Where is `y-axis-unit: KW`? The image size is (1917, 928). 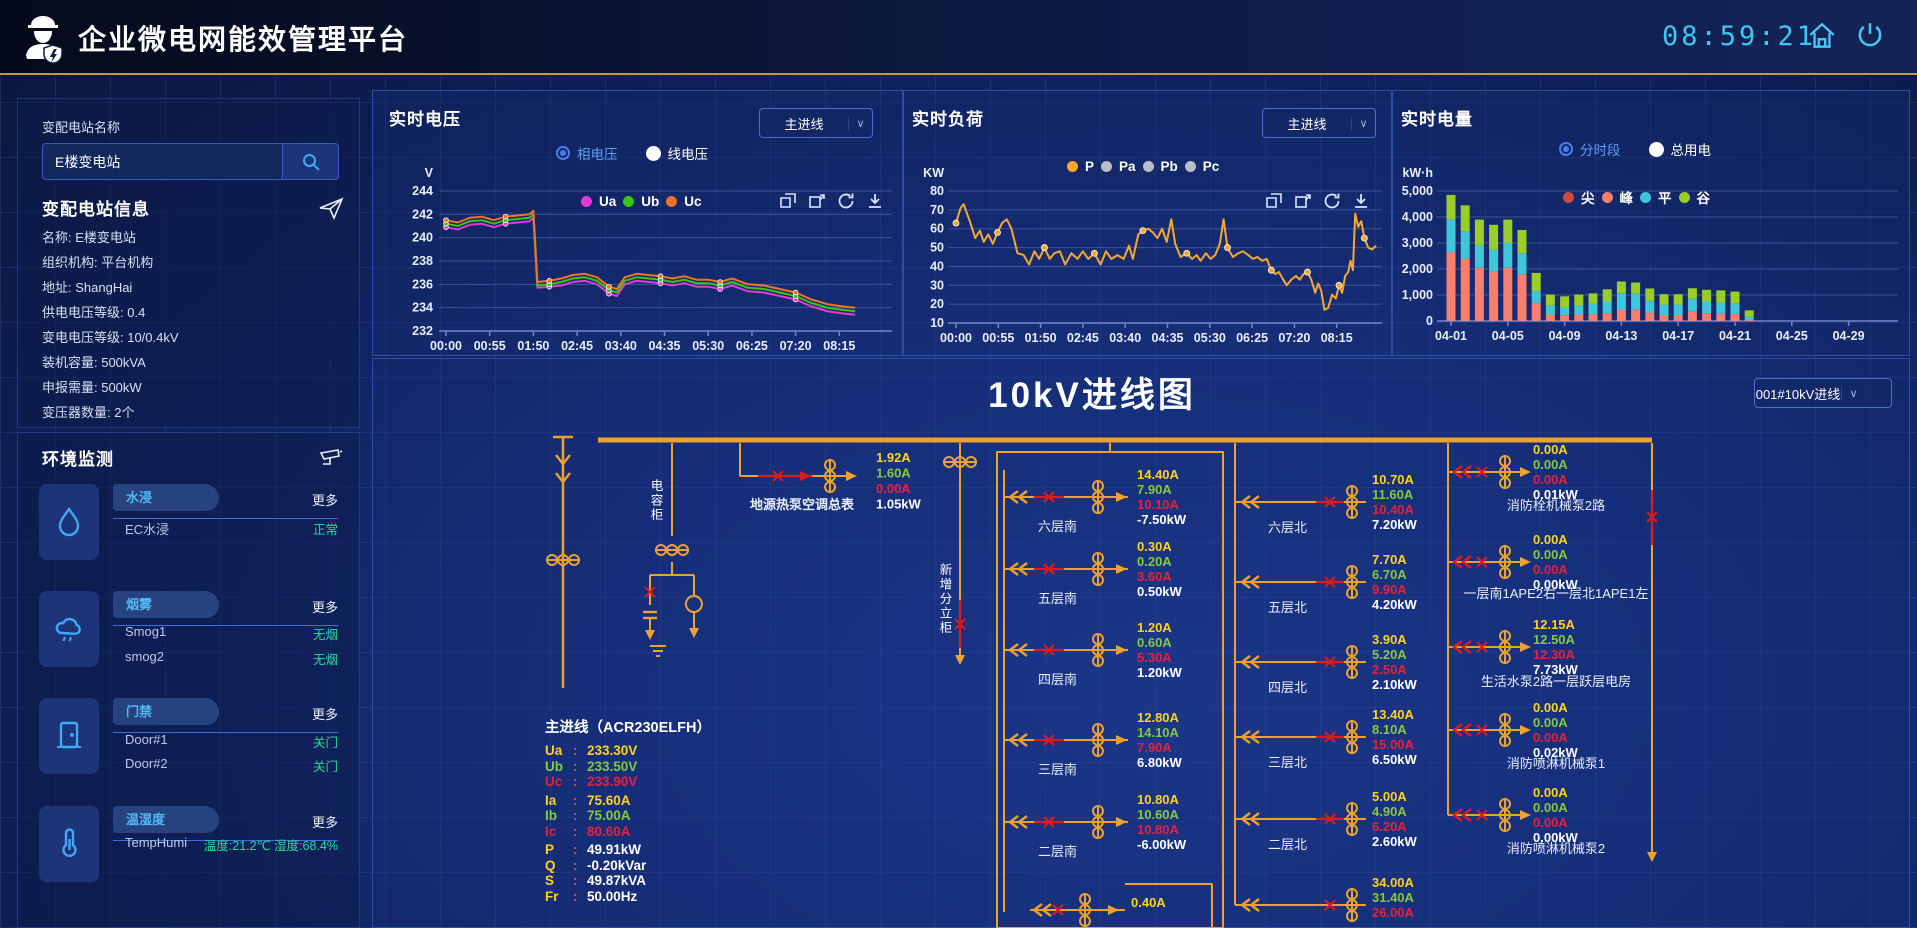
y-axis-unit: KW is located at coordinates (933, 173).